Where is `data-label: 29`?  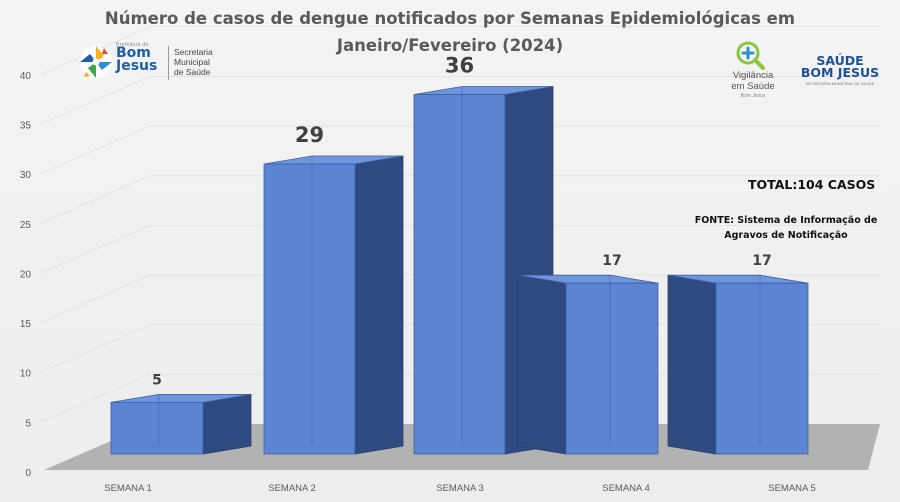
data-label: 29 is located at coordinates (309, 135).